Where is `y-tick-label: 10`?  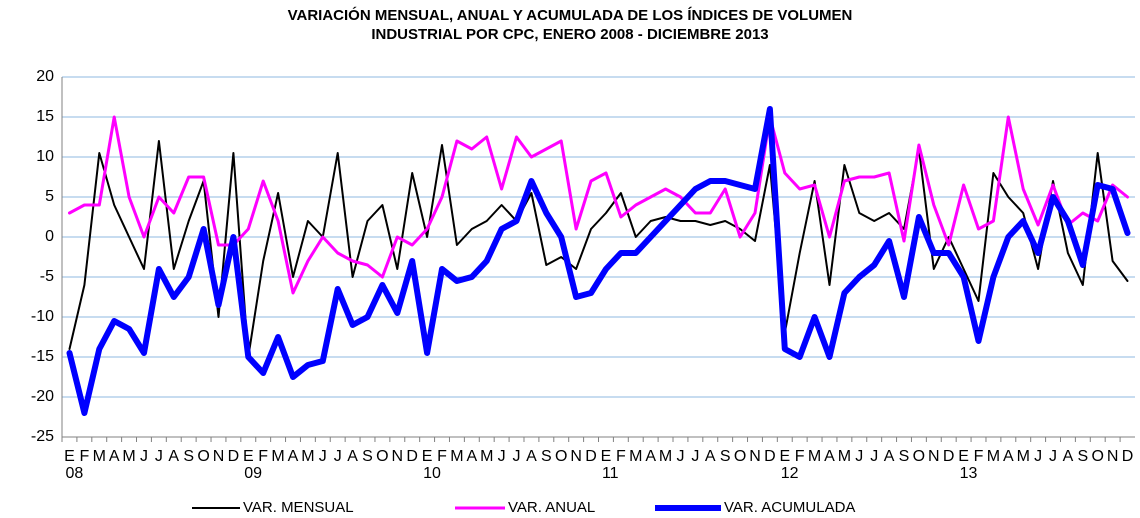 y-tick-label: 10 is located at coordinates (45, 156).